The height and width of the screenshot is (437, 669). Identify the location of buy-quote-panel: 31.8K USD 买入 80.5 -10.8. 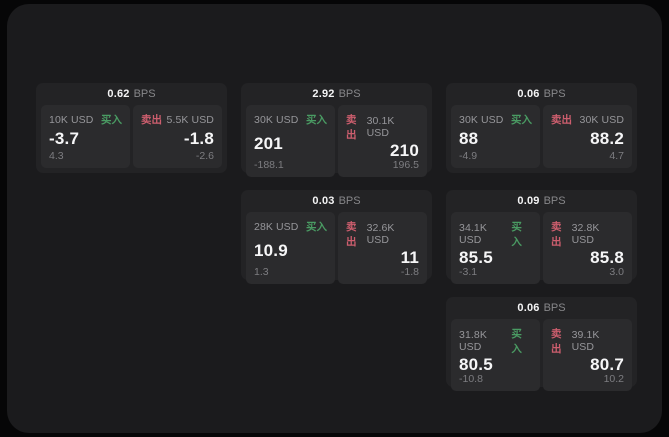
(495, 355).